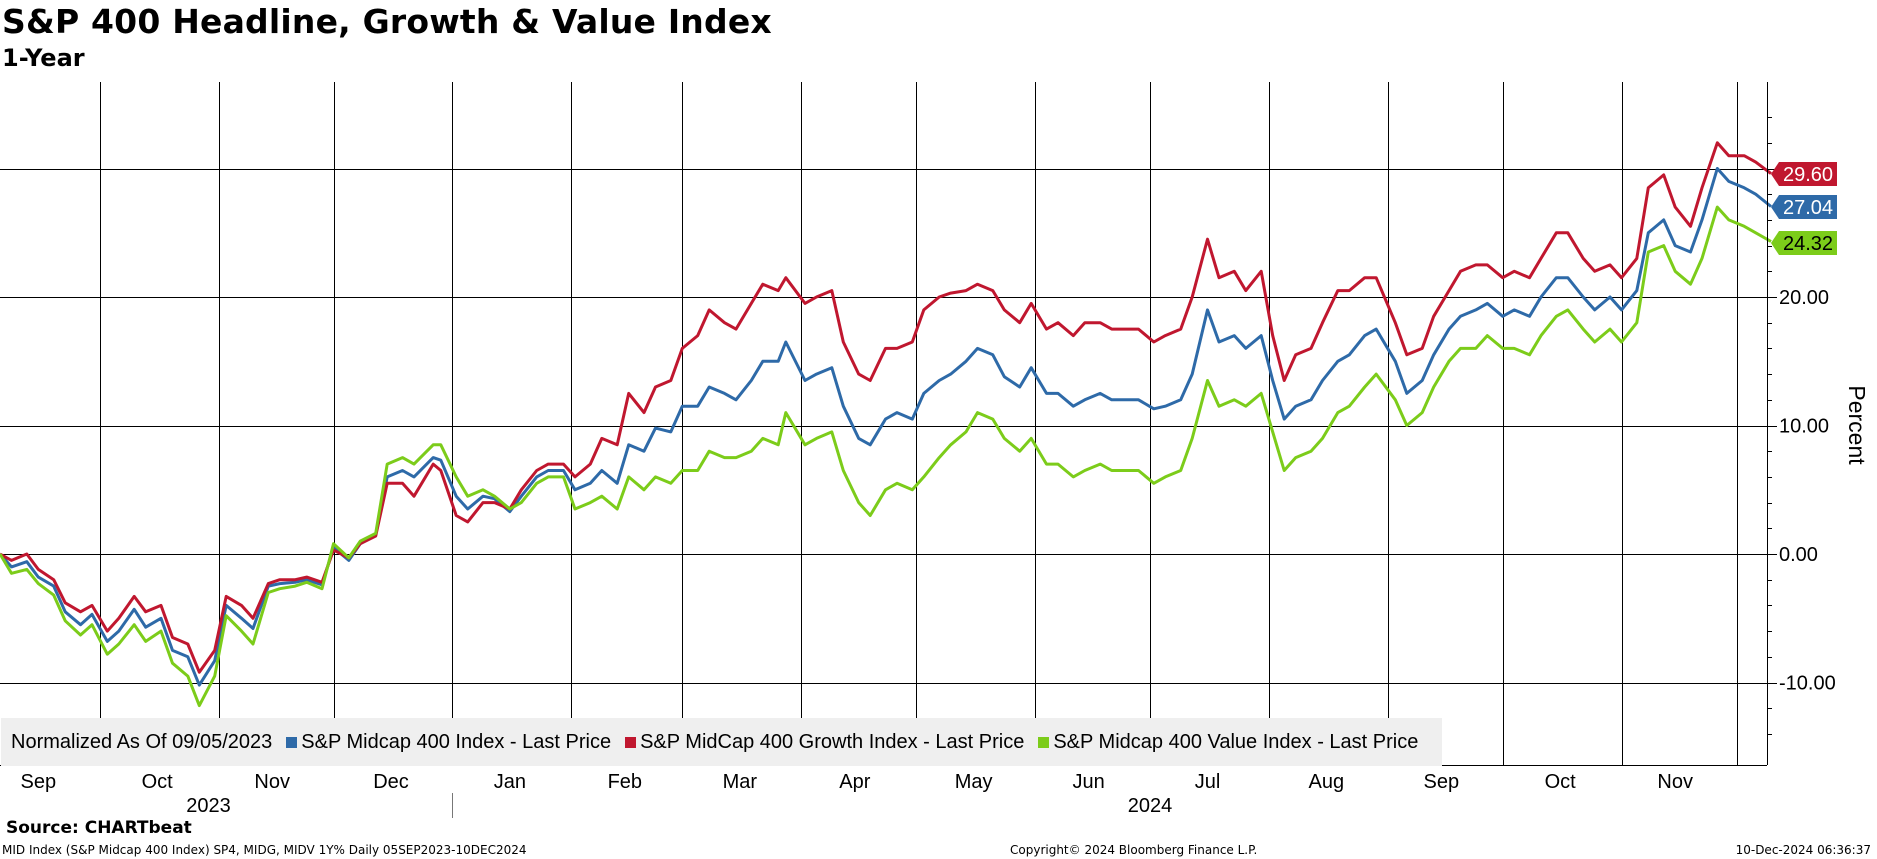 Image resolution: width=1877 pixels, height=859 pixels. I want to click on month-label-4: Jan, so click(510, 782).